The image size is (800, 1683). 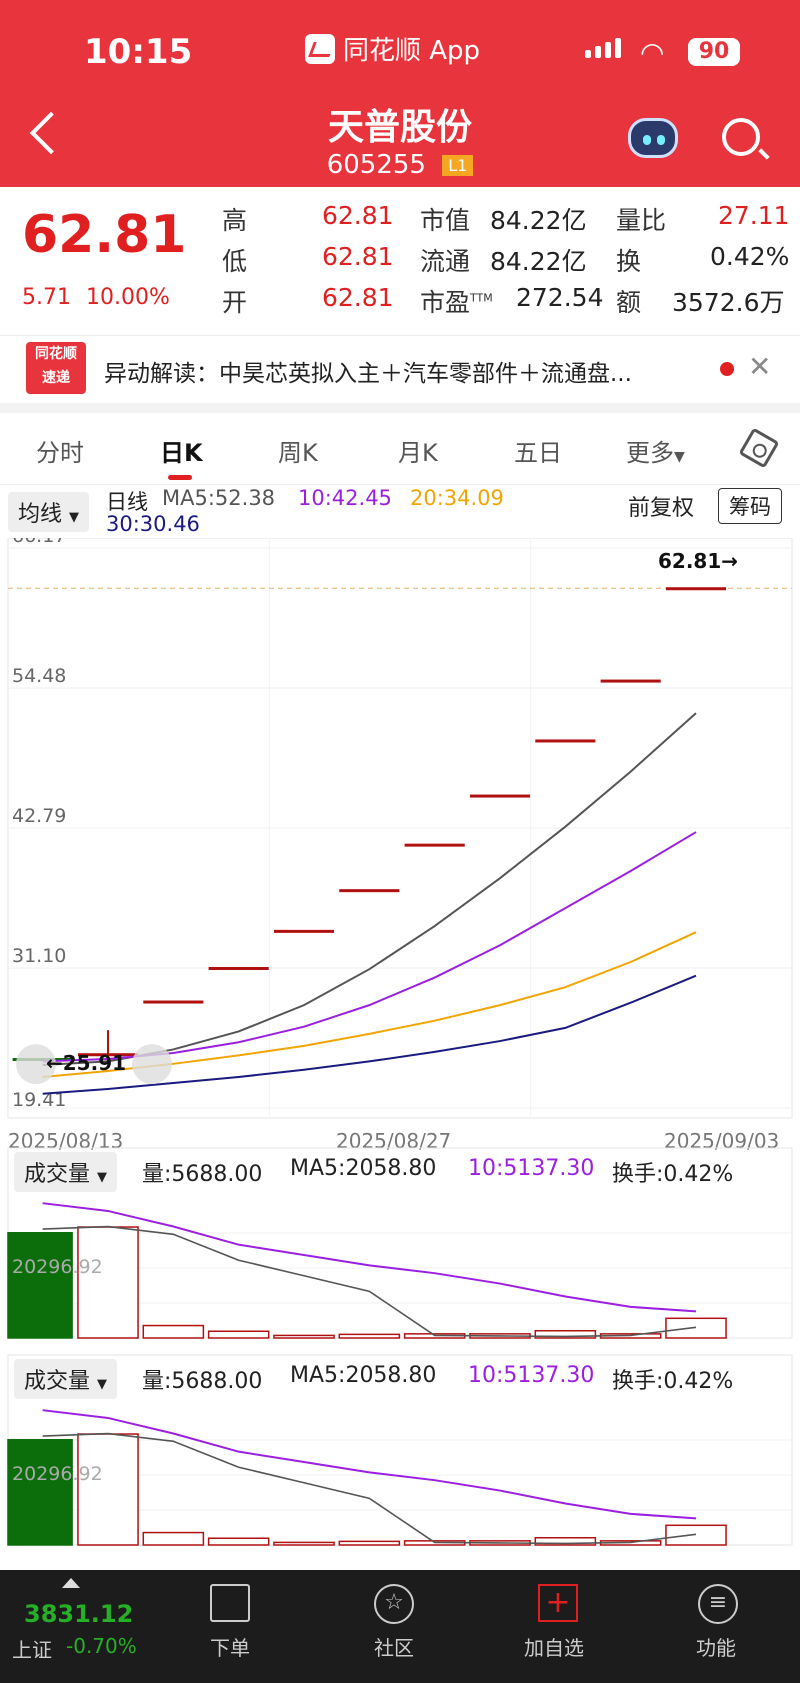 What do you see at coordinates (394, 1604) in the screenshot?
I see `community-icon: ☆` at bounding box center [394, 1604].